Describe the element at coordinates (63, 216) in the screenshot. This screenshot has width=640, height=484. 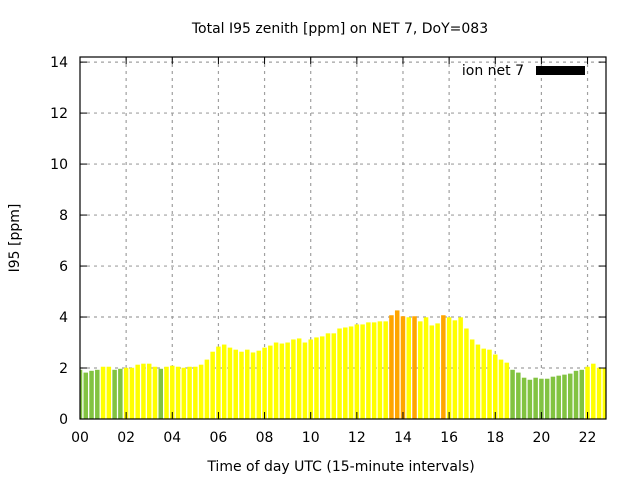
I see `y-tick-label: 8` at that location.